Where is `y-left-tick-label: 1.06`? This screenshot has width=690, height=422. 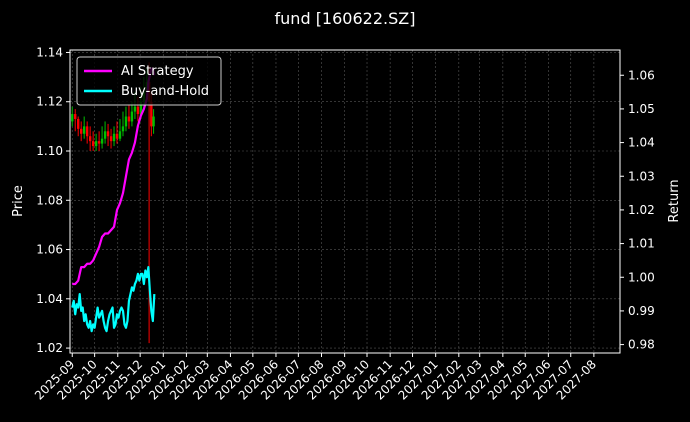 y-left-tick-label: 1.06 is located at coordinates (49, 250).